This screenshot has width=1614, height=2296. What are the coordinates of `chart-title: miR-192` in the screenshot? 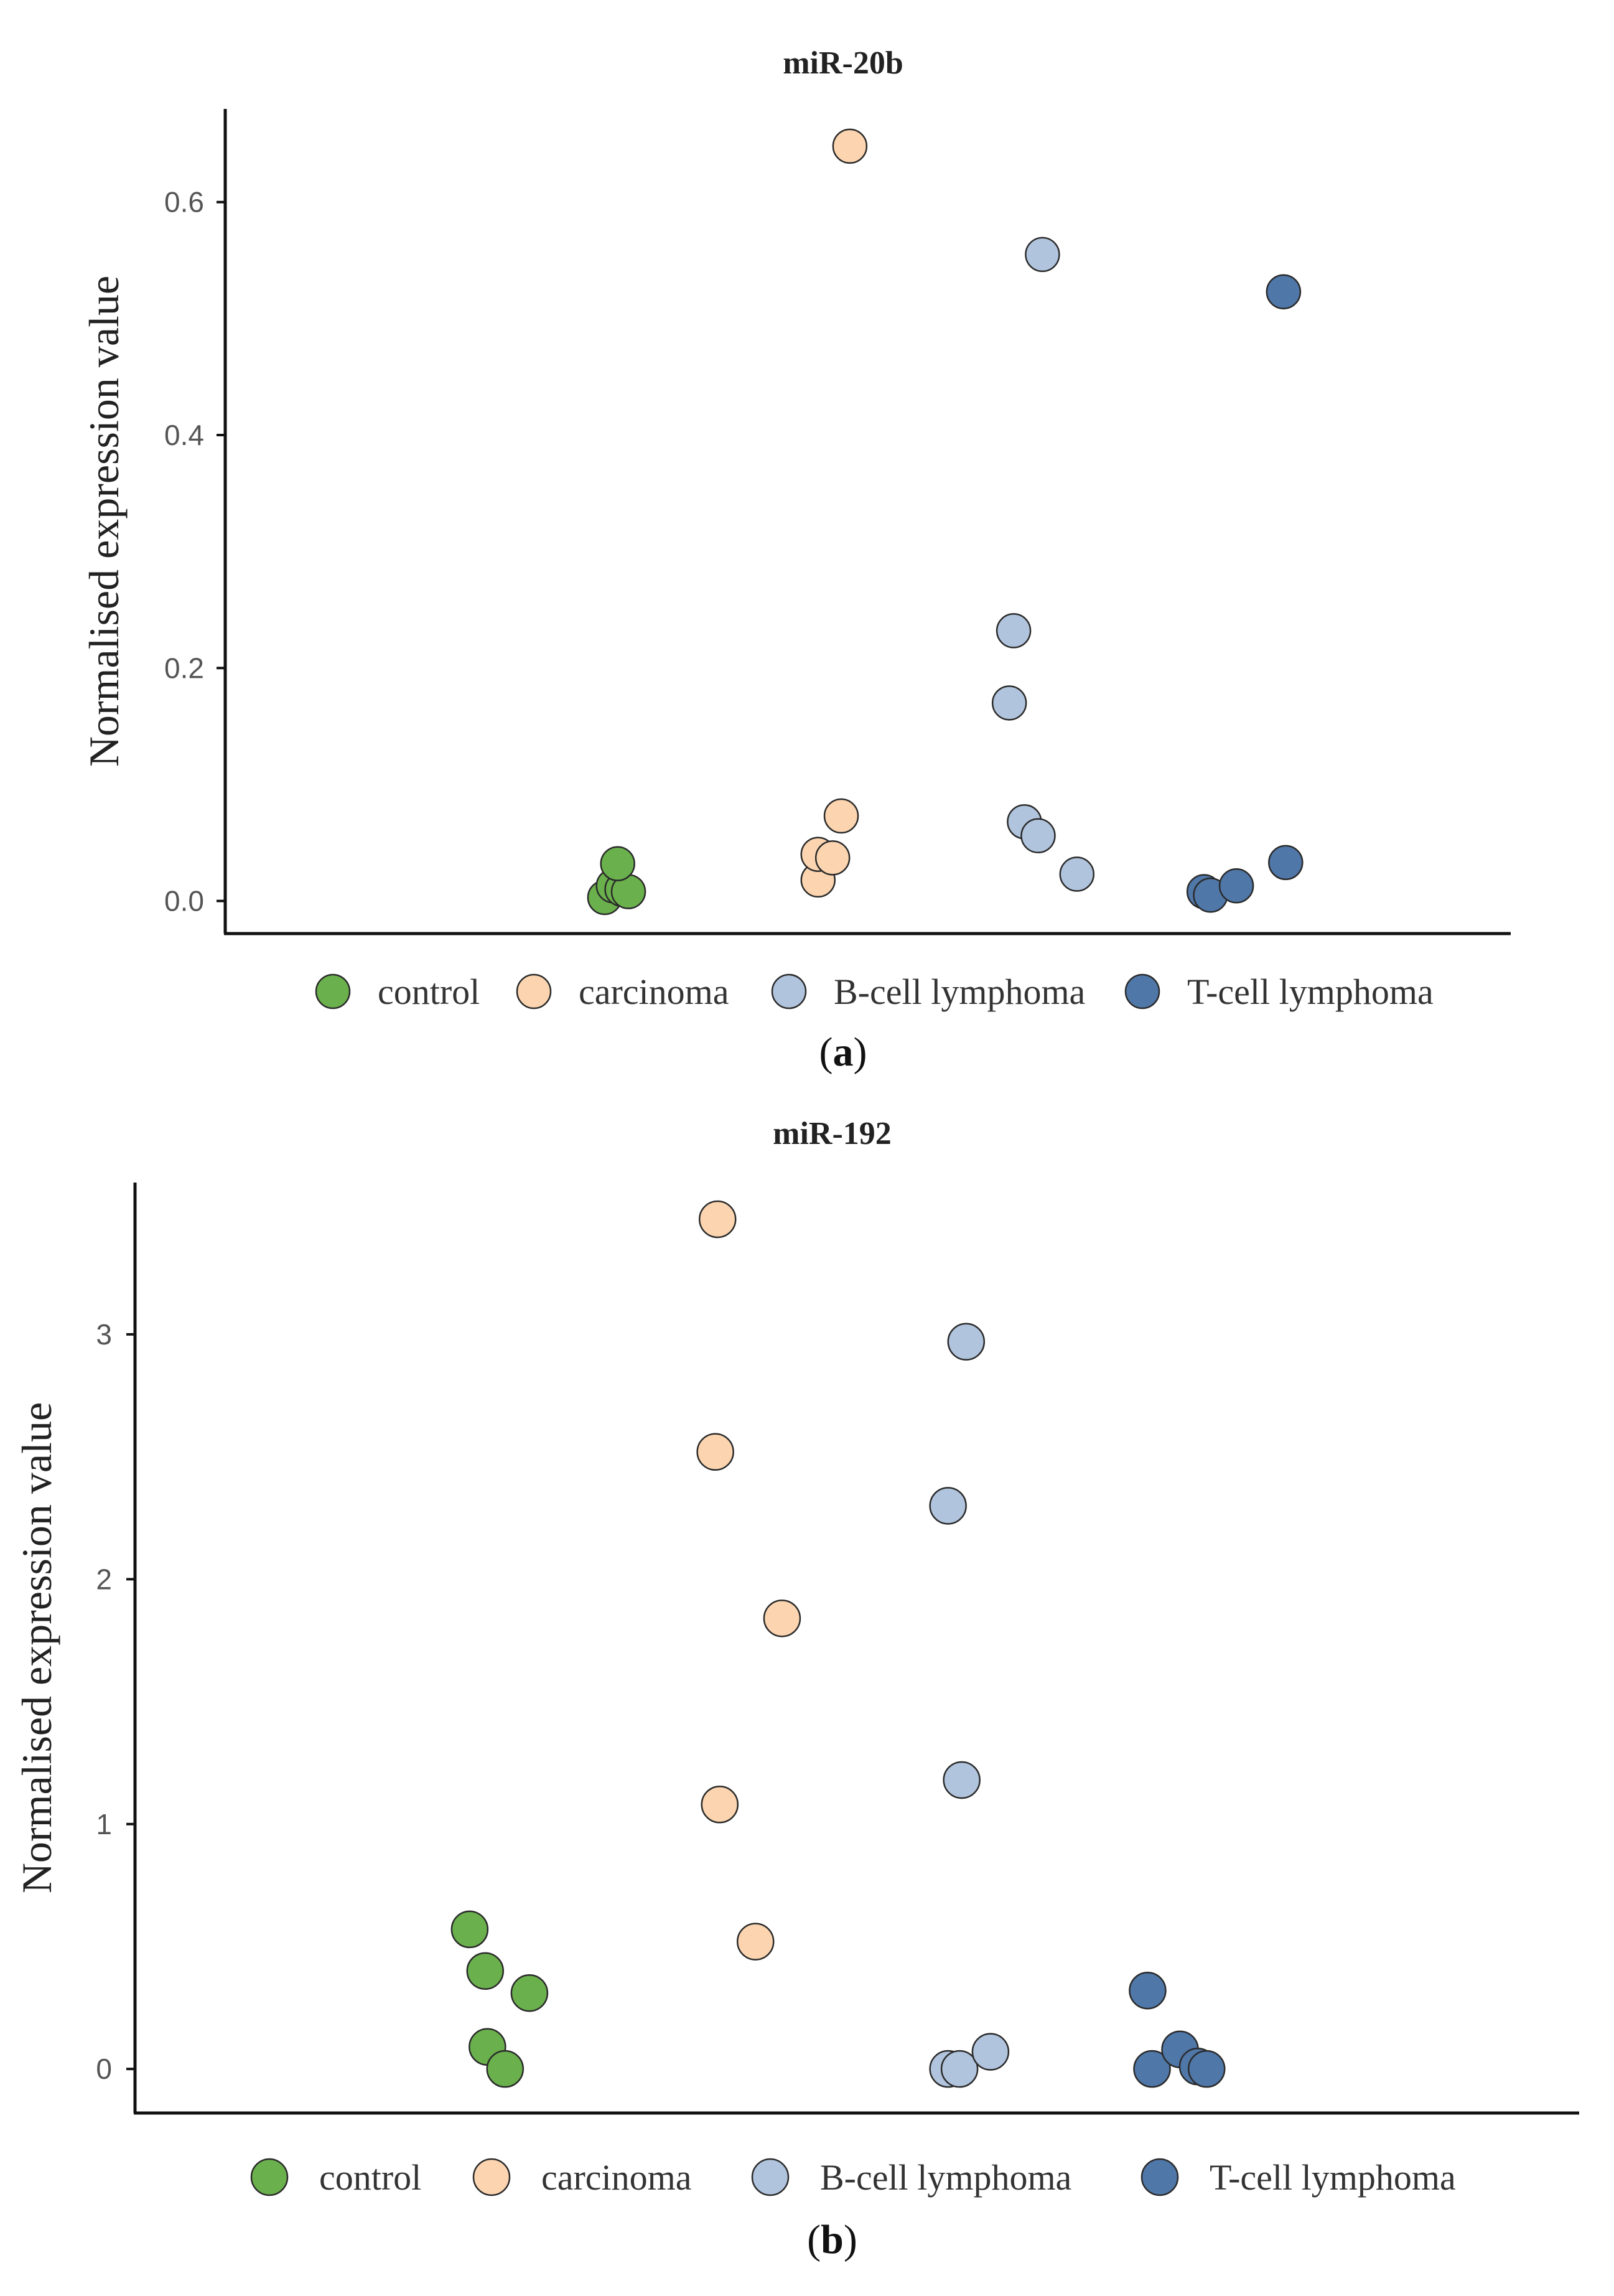 It's located at (832, 1133).